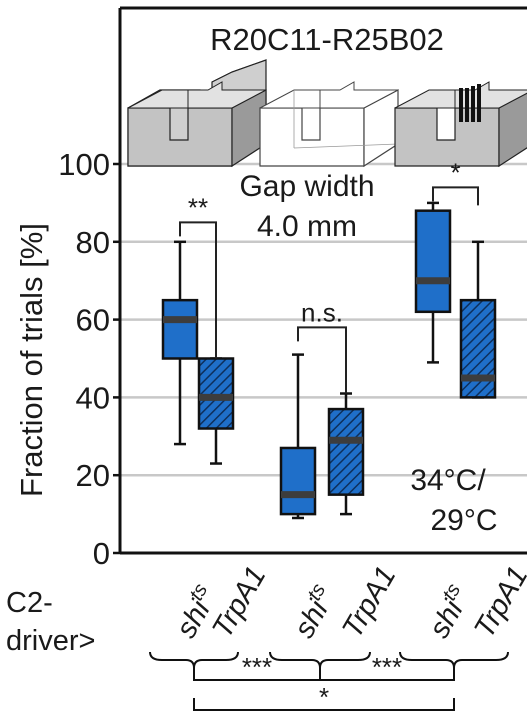 The height and width of the screenshot is (714, 527). I want to click on significance-label: *, so click(455, 172).